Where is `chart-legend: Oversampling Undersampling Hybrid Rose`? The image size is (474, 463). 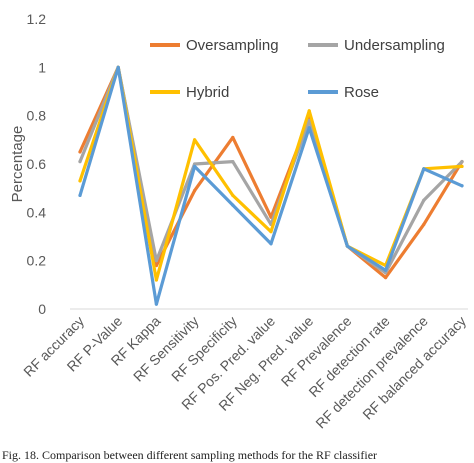 chart-legend: Oversampling Undersampling Hybrid Rose is located at coordinates (297, 69).